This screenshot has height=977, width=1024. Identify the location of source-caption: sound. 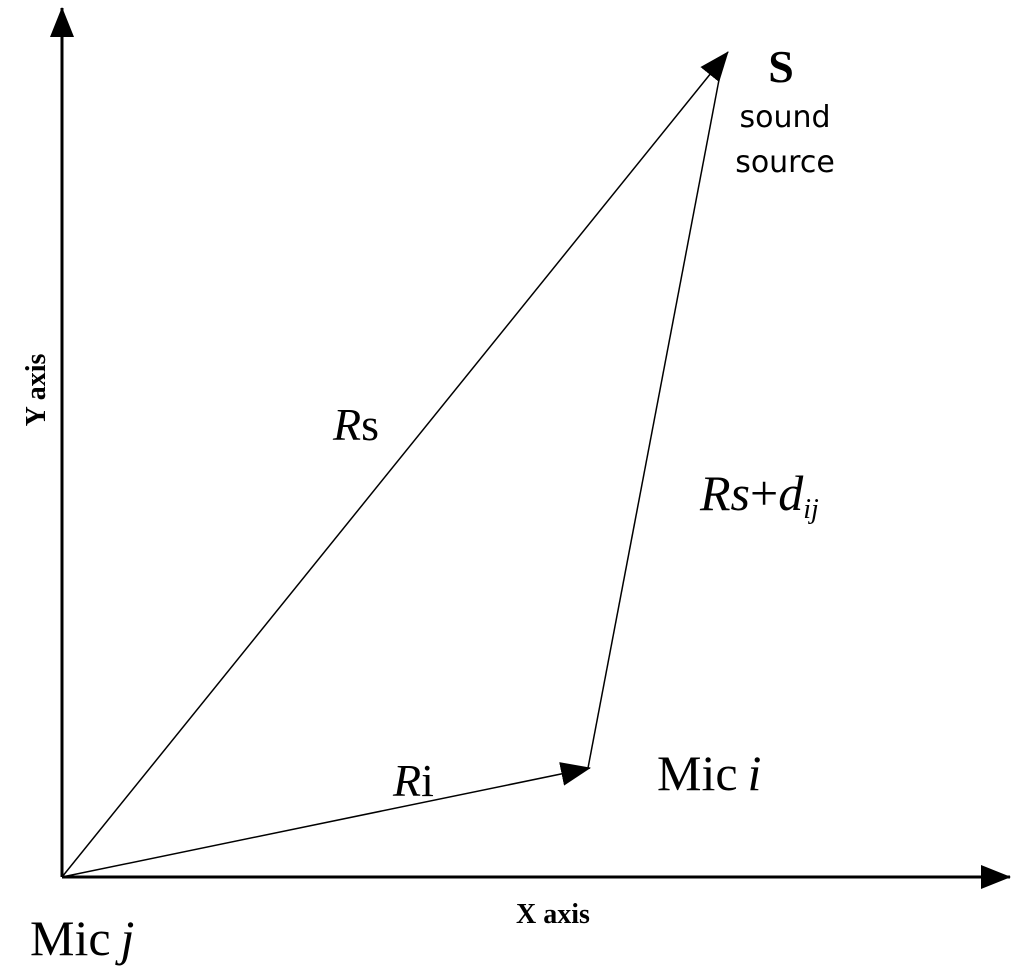
(784, 117).